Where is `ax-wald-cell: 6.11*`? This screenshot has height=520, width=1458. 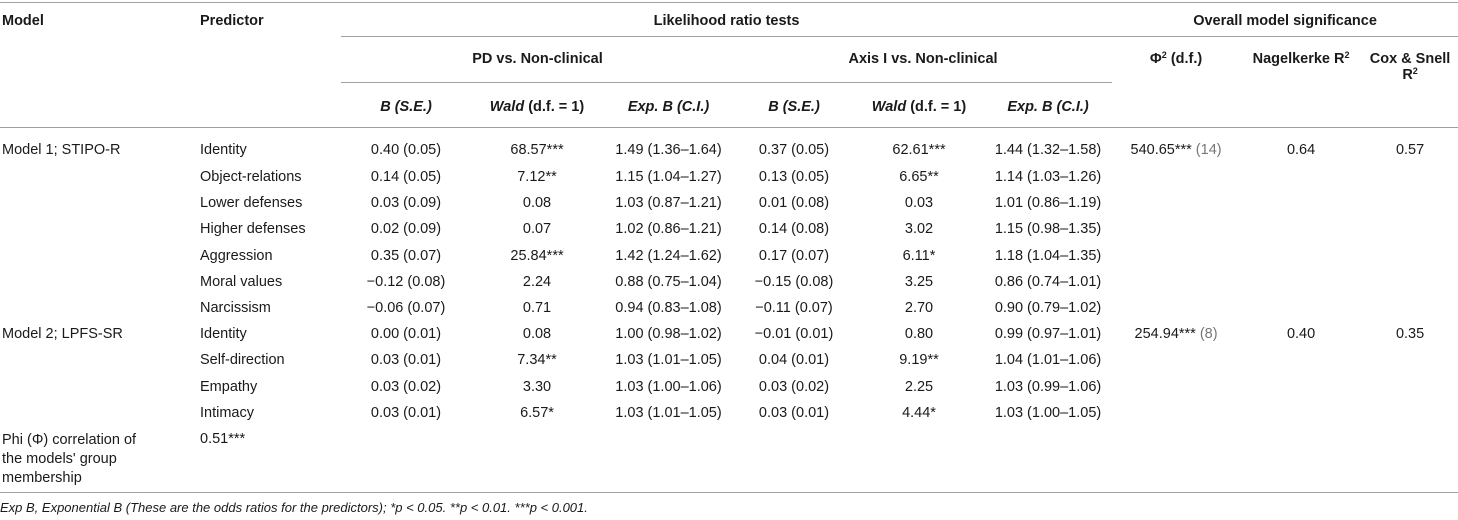 ax-wald-cell: 6.11* is located at coordinates (919, 255).